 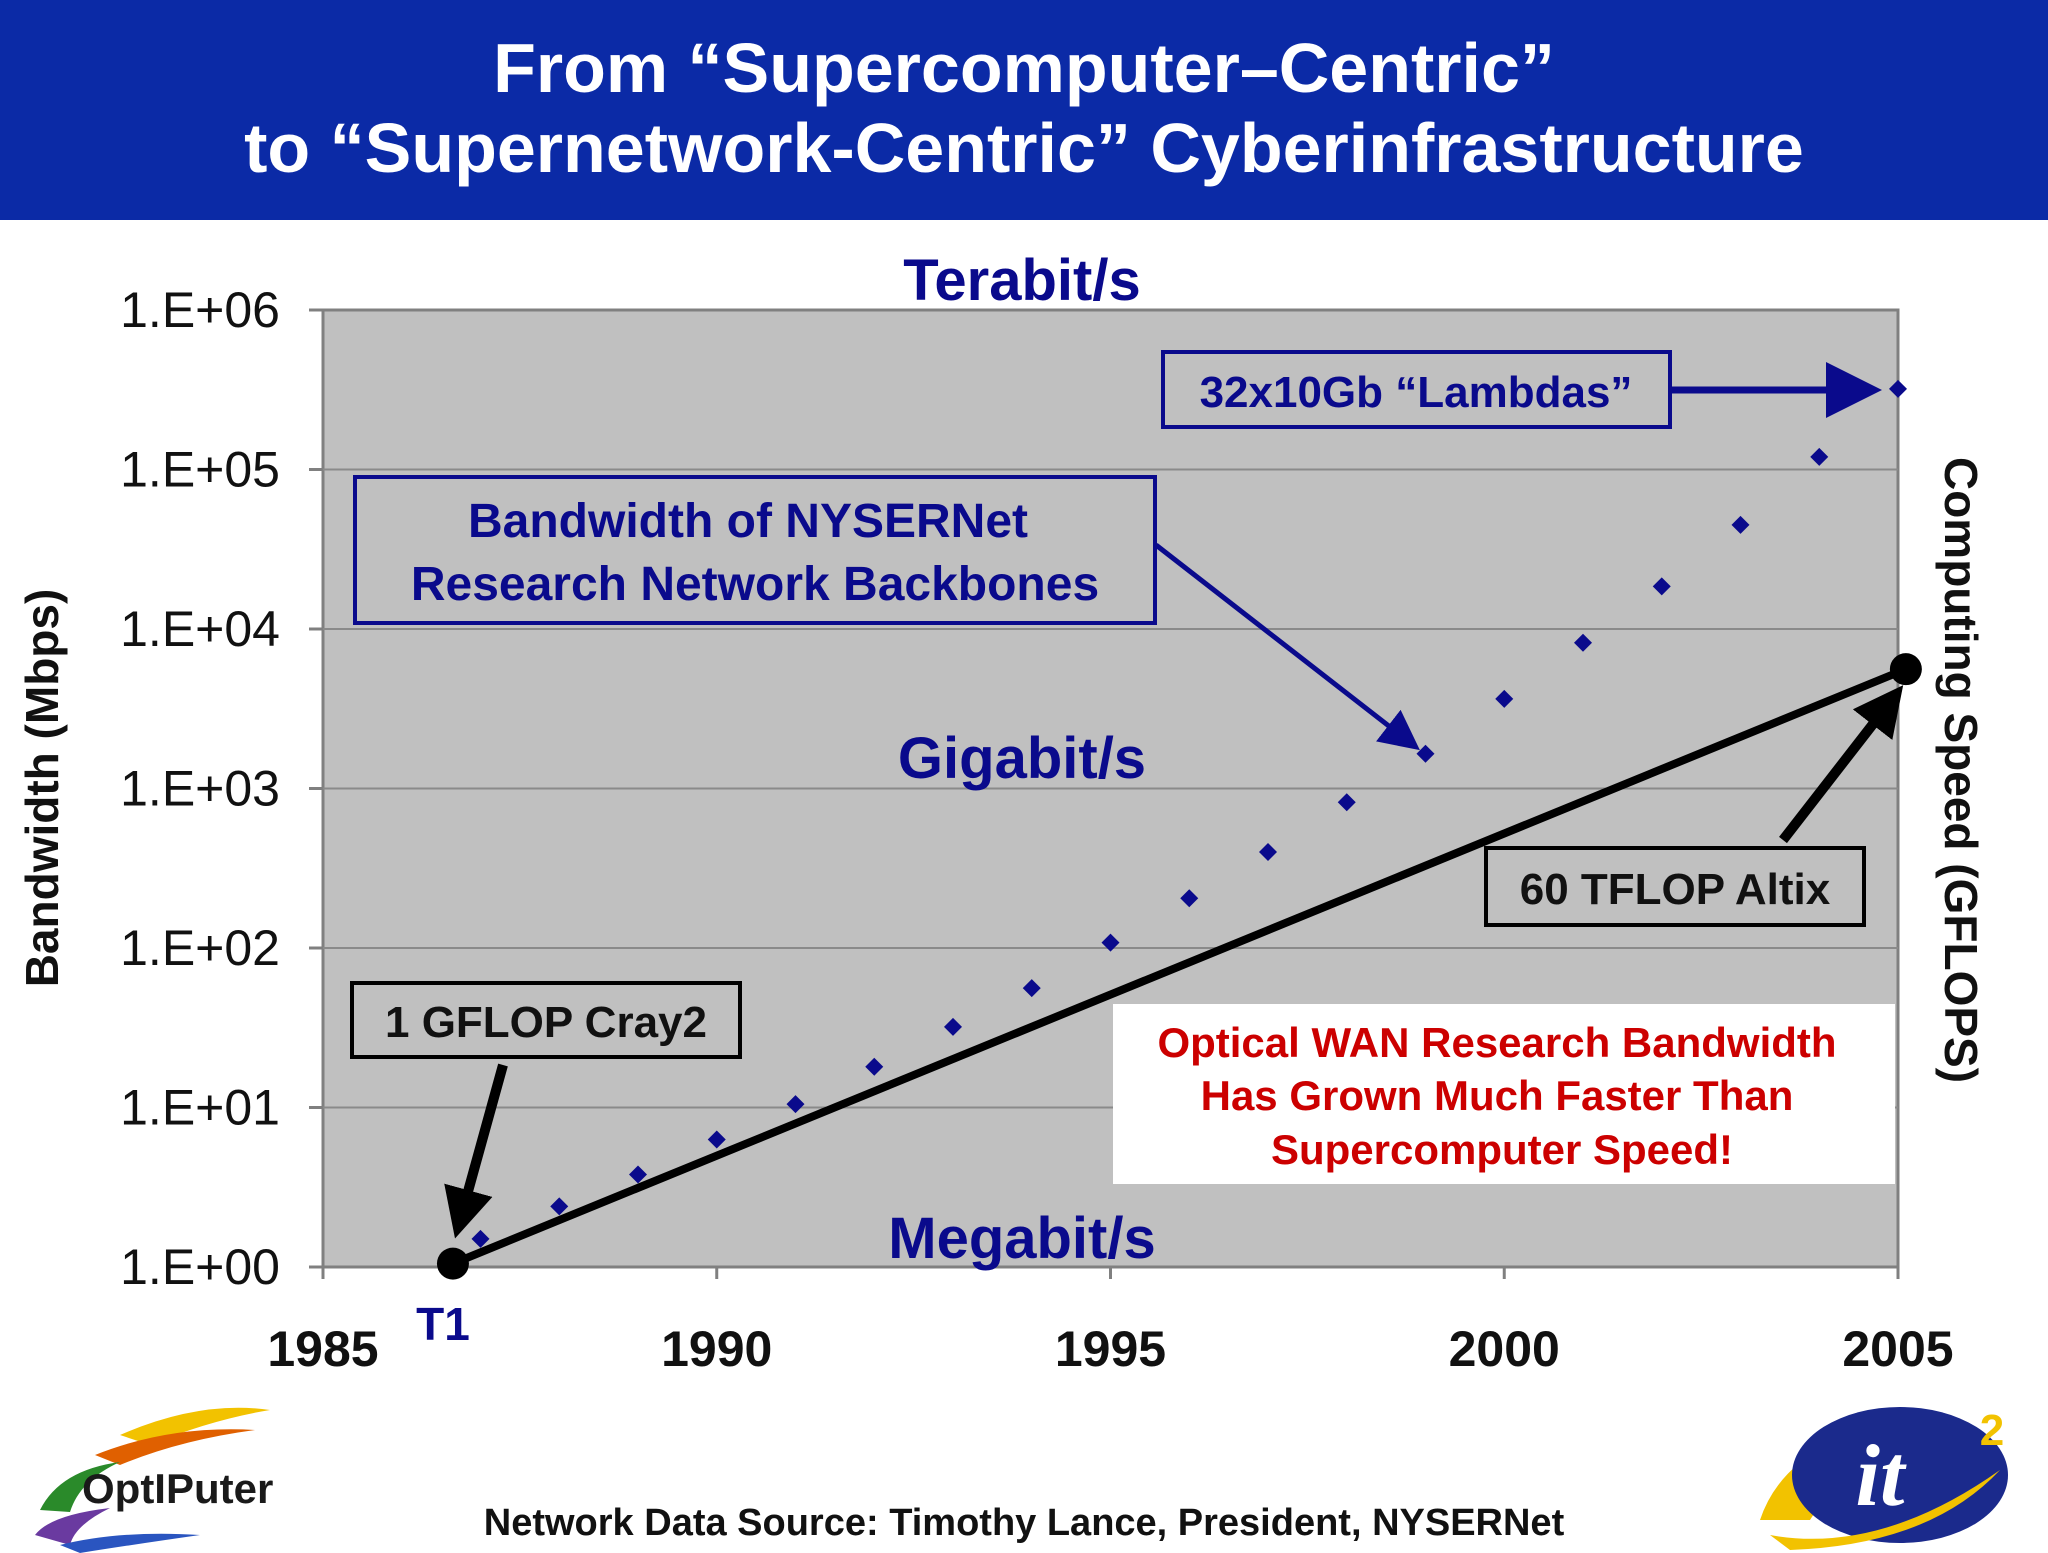 I want to click on t1-label: T1, so click(x=443, y=1324).